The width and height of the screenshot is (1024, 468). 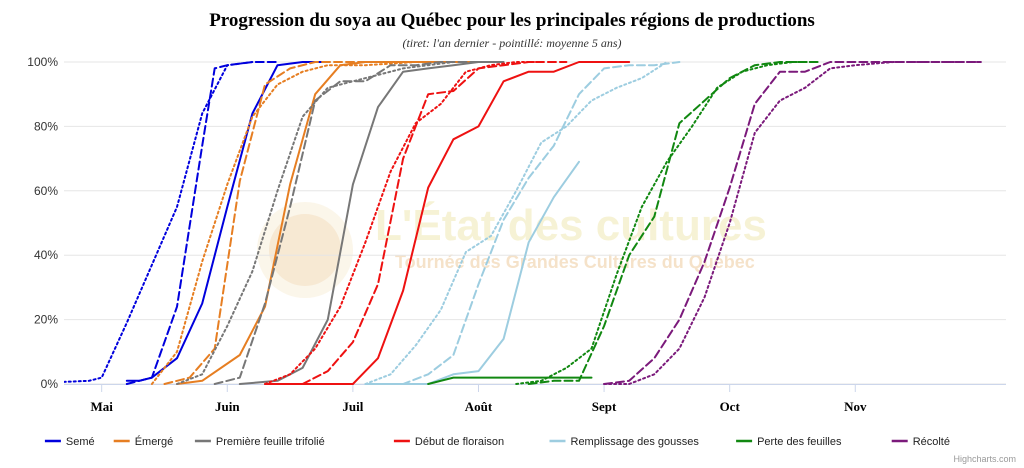 I want to click on y-tick-label: 20%, so click(x=46, y=320).